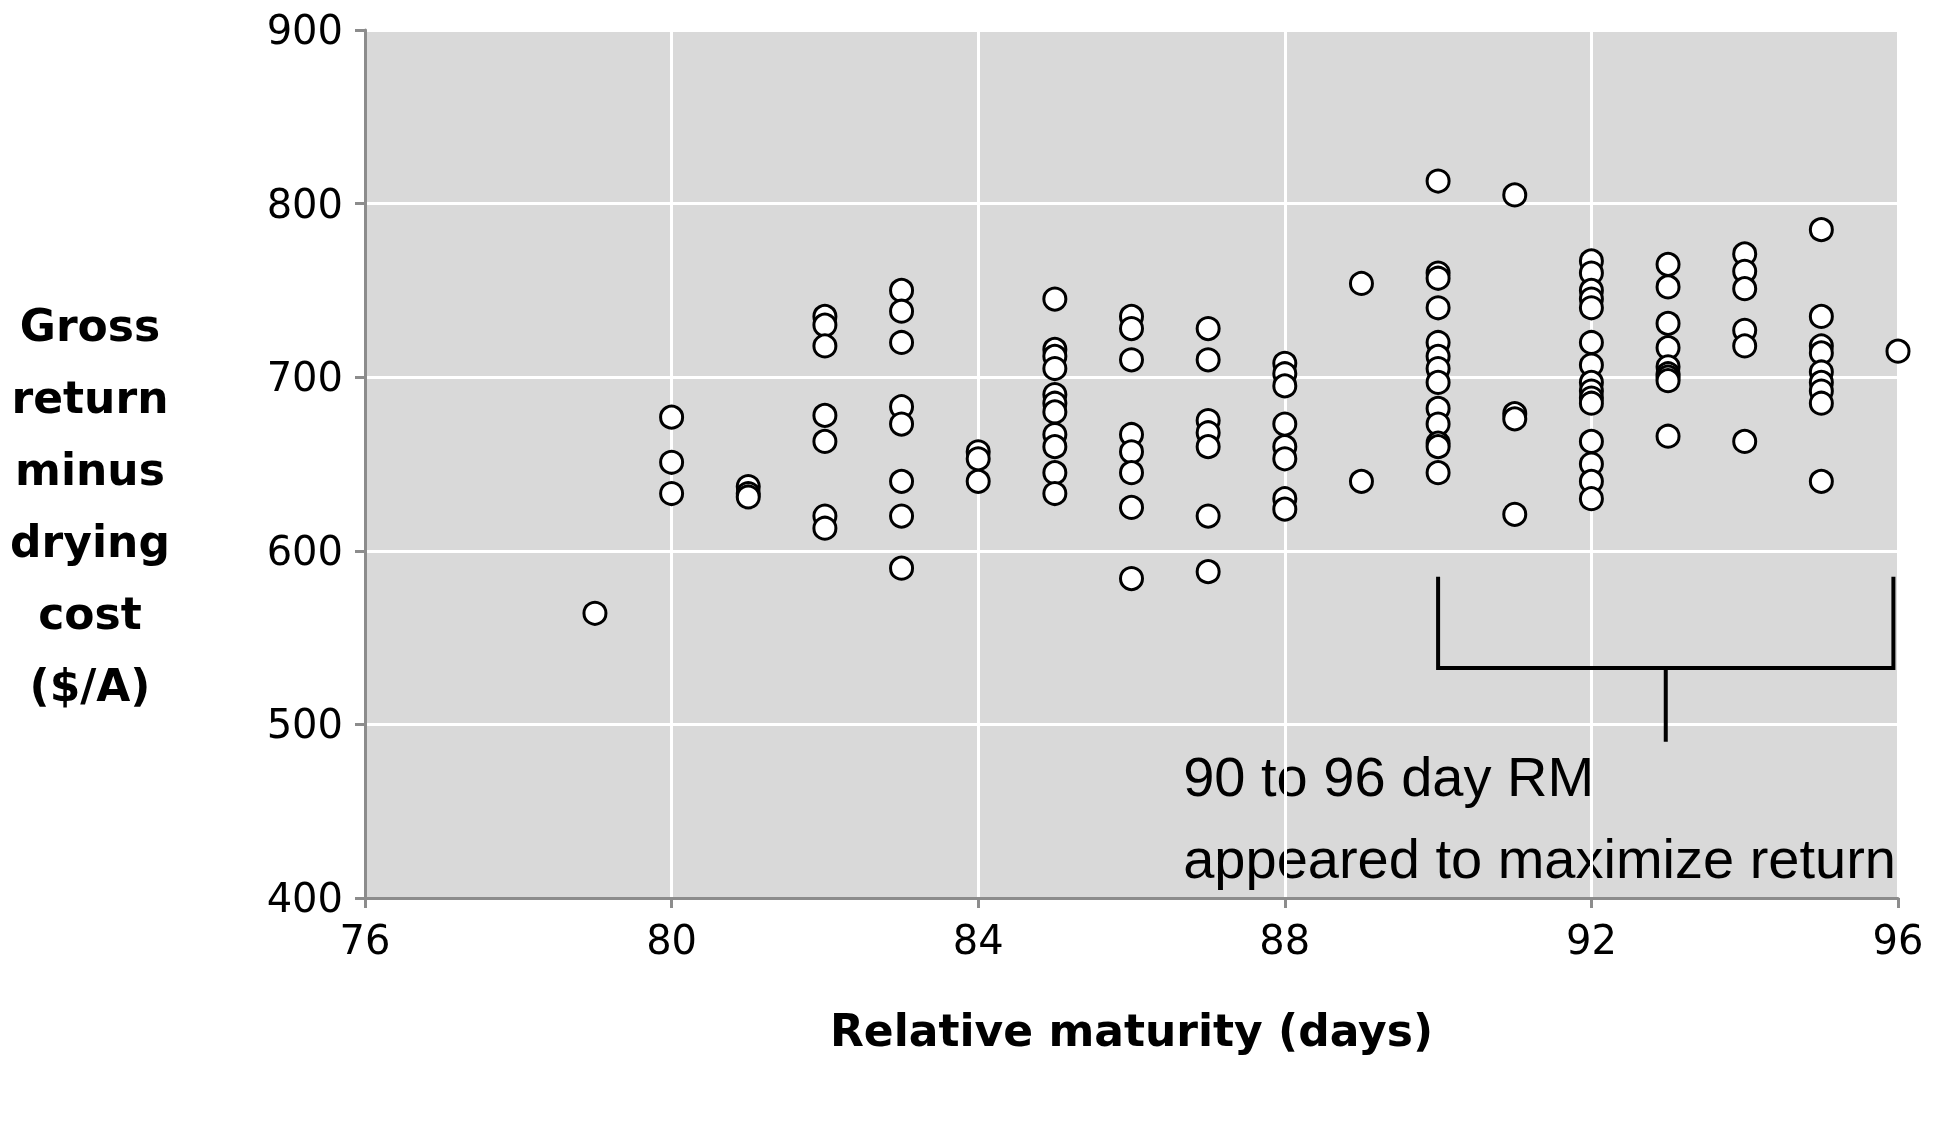 This screenshot has width=1956, height=1135. What do you see at coordinates (1285, 940) in the screenshot?
I see `x-tick-label: 88` at bounding box center [1285, 940].